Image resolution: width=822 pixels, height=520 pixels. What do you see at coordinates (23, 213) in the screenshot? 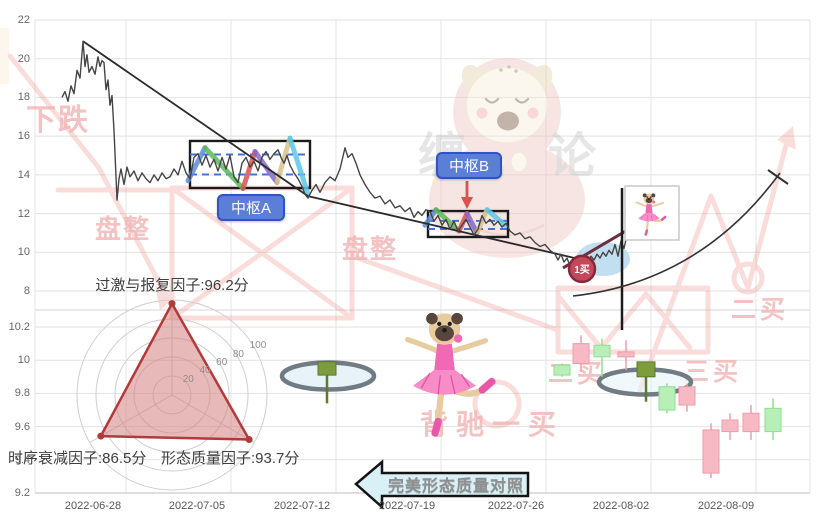
I see `y-axis-label: 12` at bounding box center [23, 213].